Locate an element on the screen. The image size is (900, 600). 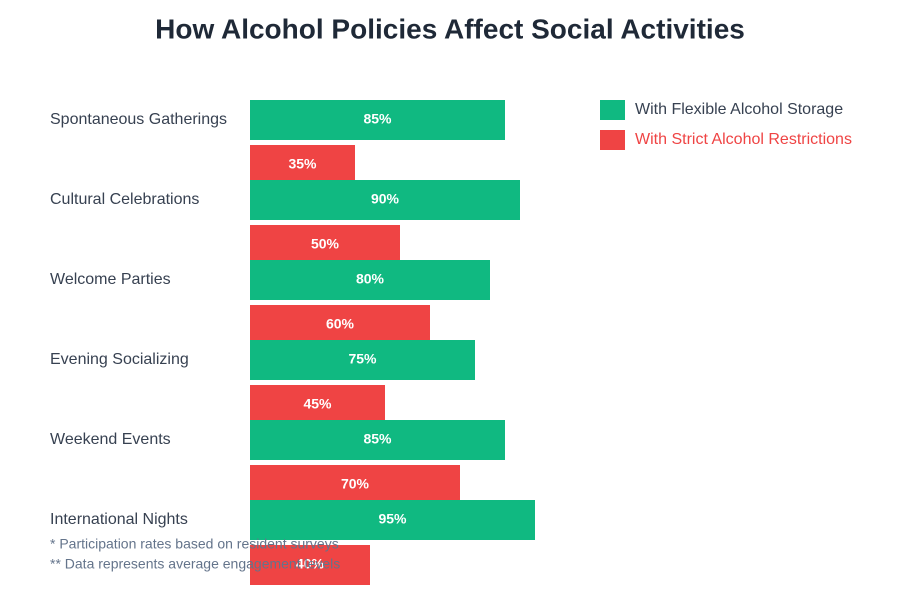
category-label: International Nights is located at coordinates (119, 519).